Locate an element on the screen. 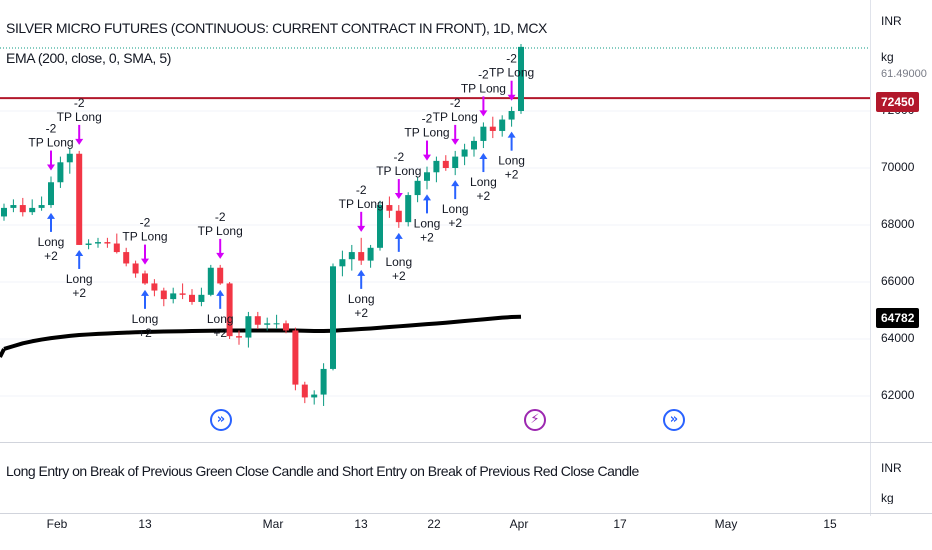 The height and width of the screenshot is (550, 932). price-tick-label: 66000 is located at coordinates (898, 281).